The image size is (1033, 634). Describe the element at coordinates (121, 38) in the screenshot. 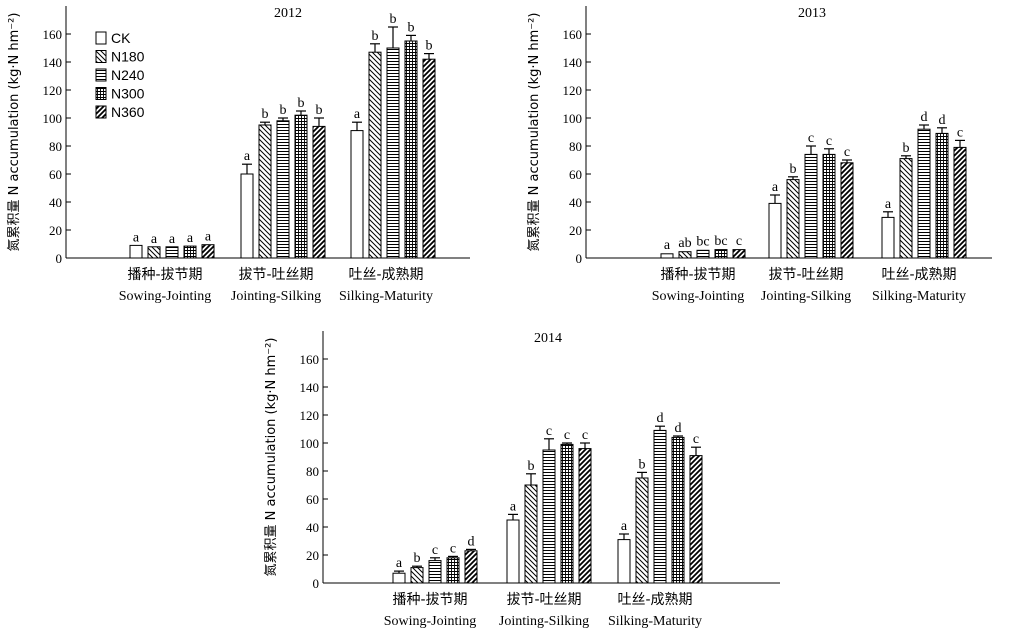

I see `legend-label: CK` at that location.